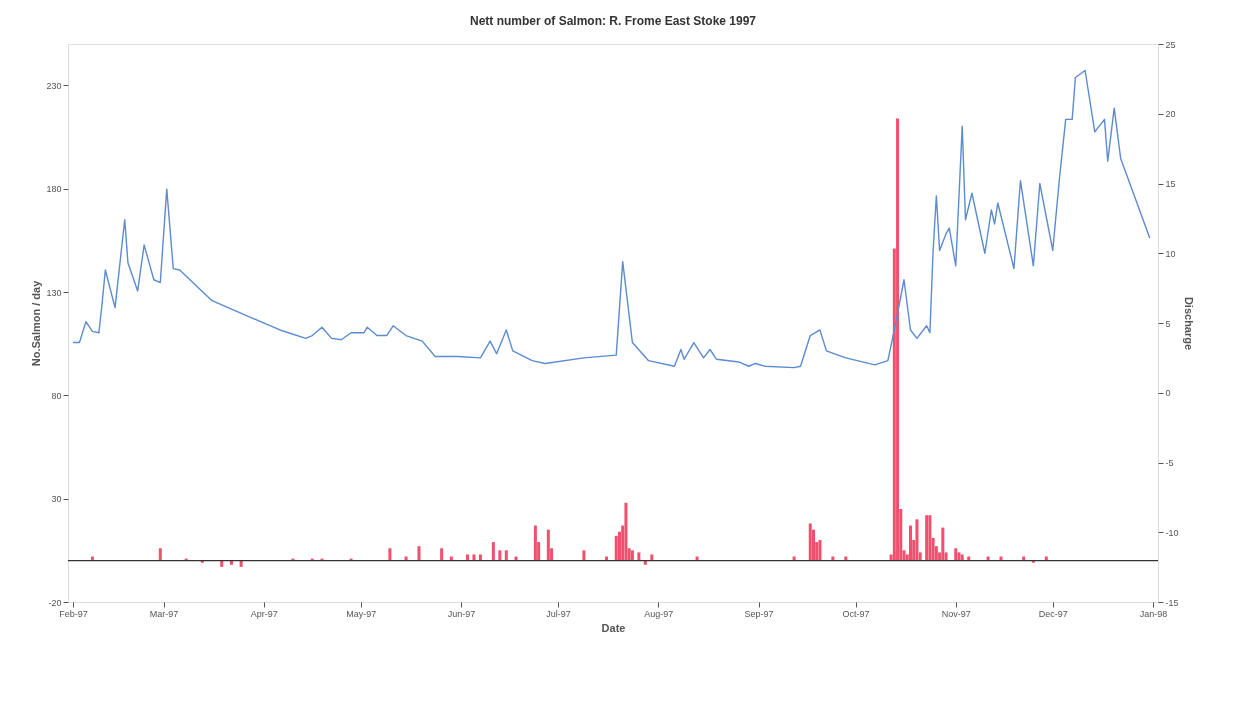 This screenshot has height=721, width=1256. What do you see at coordinates (759, 613) in the screenshot?
I see `x-tick-label: Sep-97` at bounding box center [759, 613].